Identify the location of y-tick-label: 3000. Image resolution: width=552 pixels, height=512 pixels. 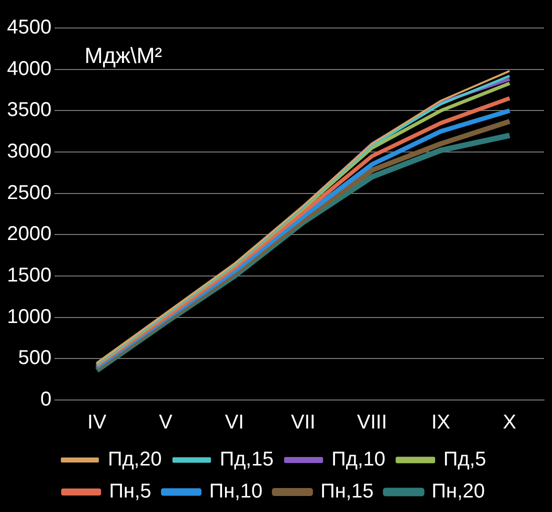
(29, 151).